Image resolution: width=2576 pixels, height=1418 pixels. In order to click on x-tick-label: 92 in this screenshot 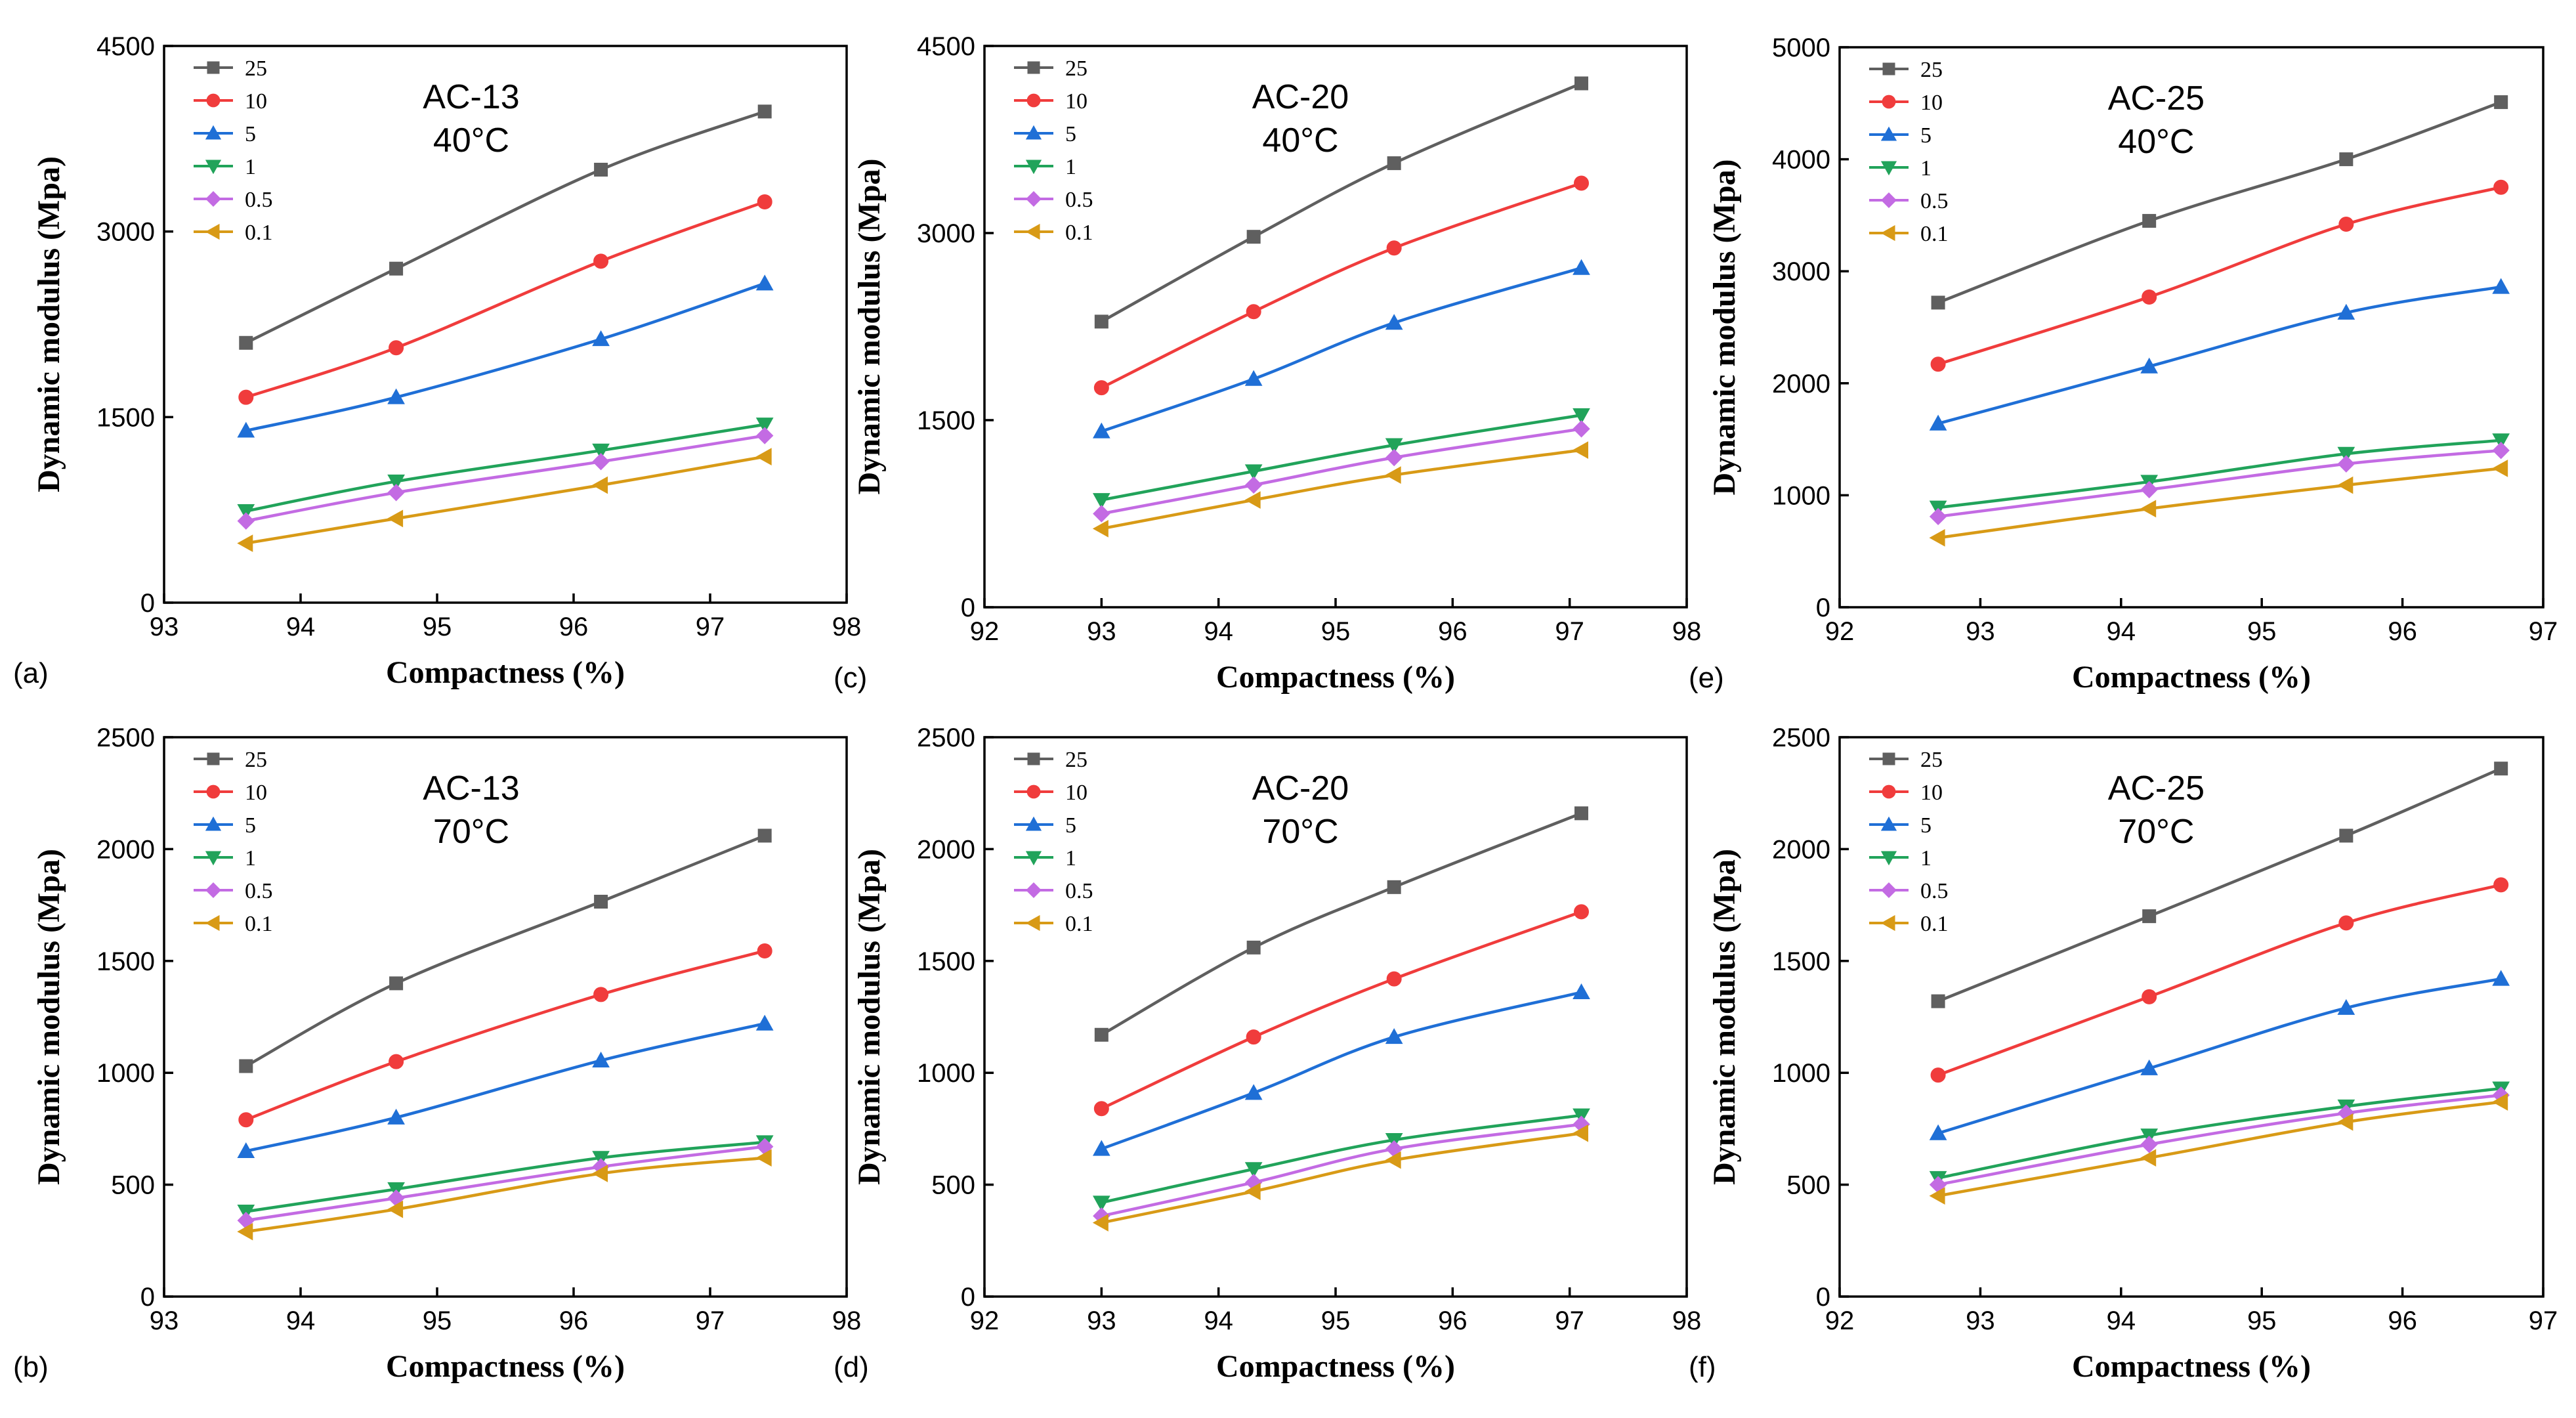, I will do `click(985, 631)`.